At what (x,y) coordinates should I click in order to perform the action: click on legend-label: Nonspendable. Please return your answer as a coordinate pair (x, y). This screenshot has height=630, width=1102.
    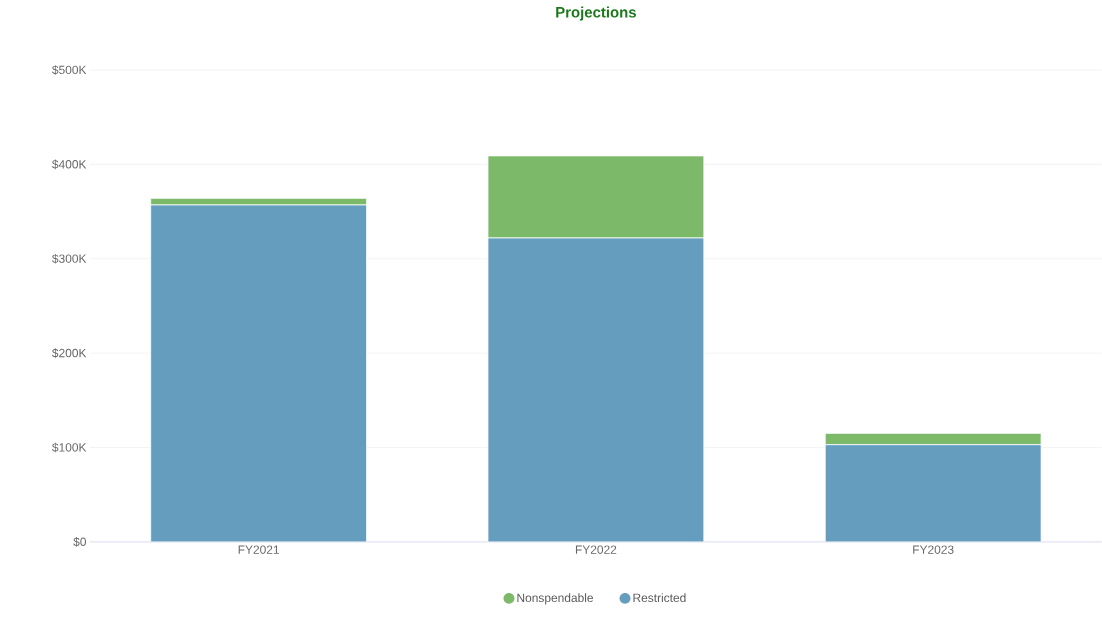
    Looking at the image, I should click on (555, 599).